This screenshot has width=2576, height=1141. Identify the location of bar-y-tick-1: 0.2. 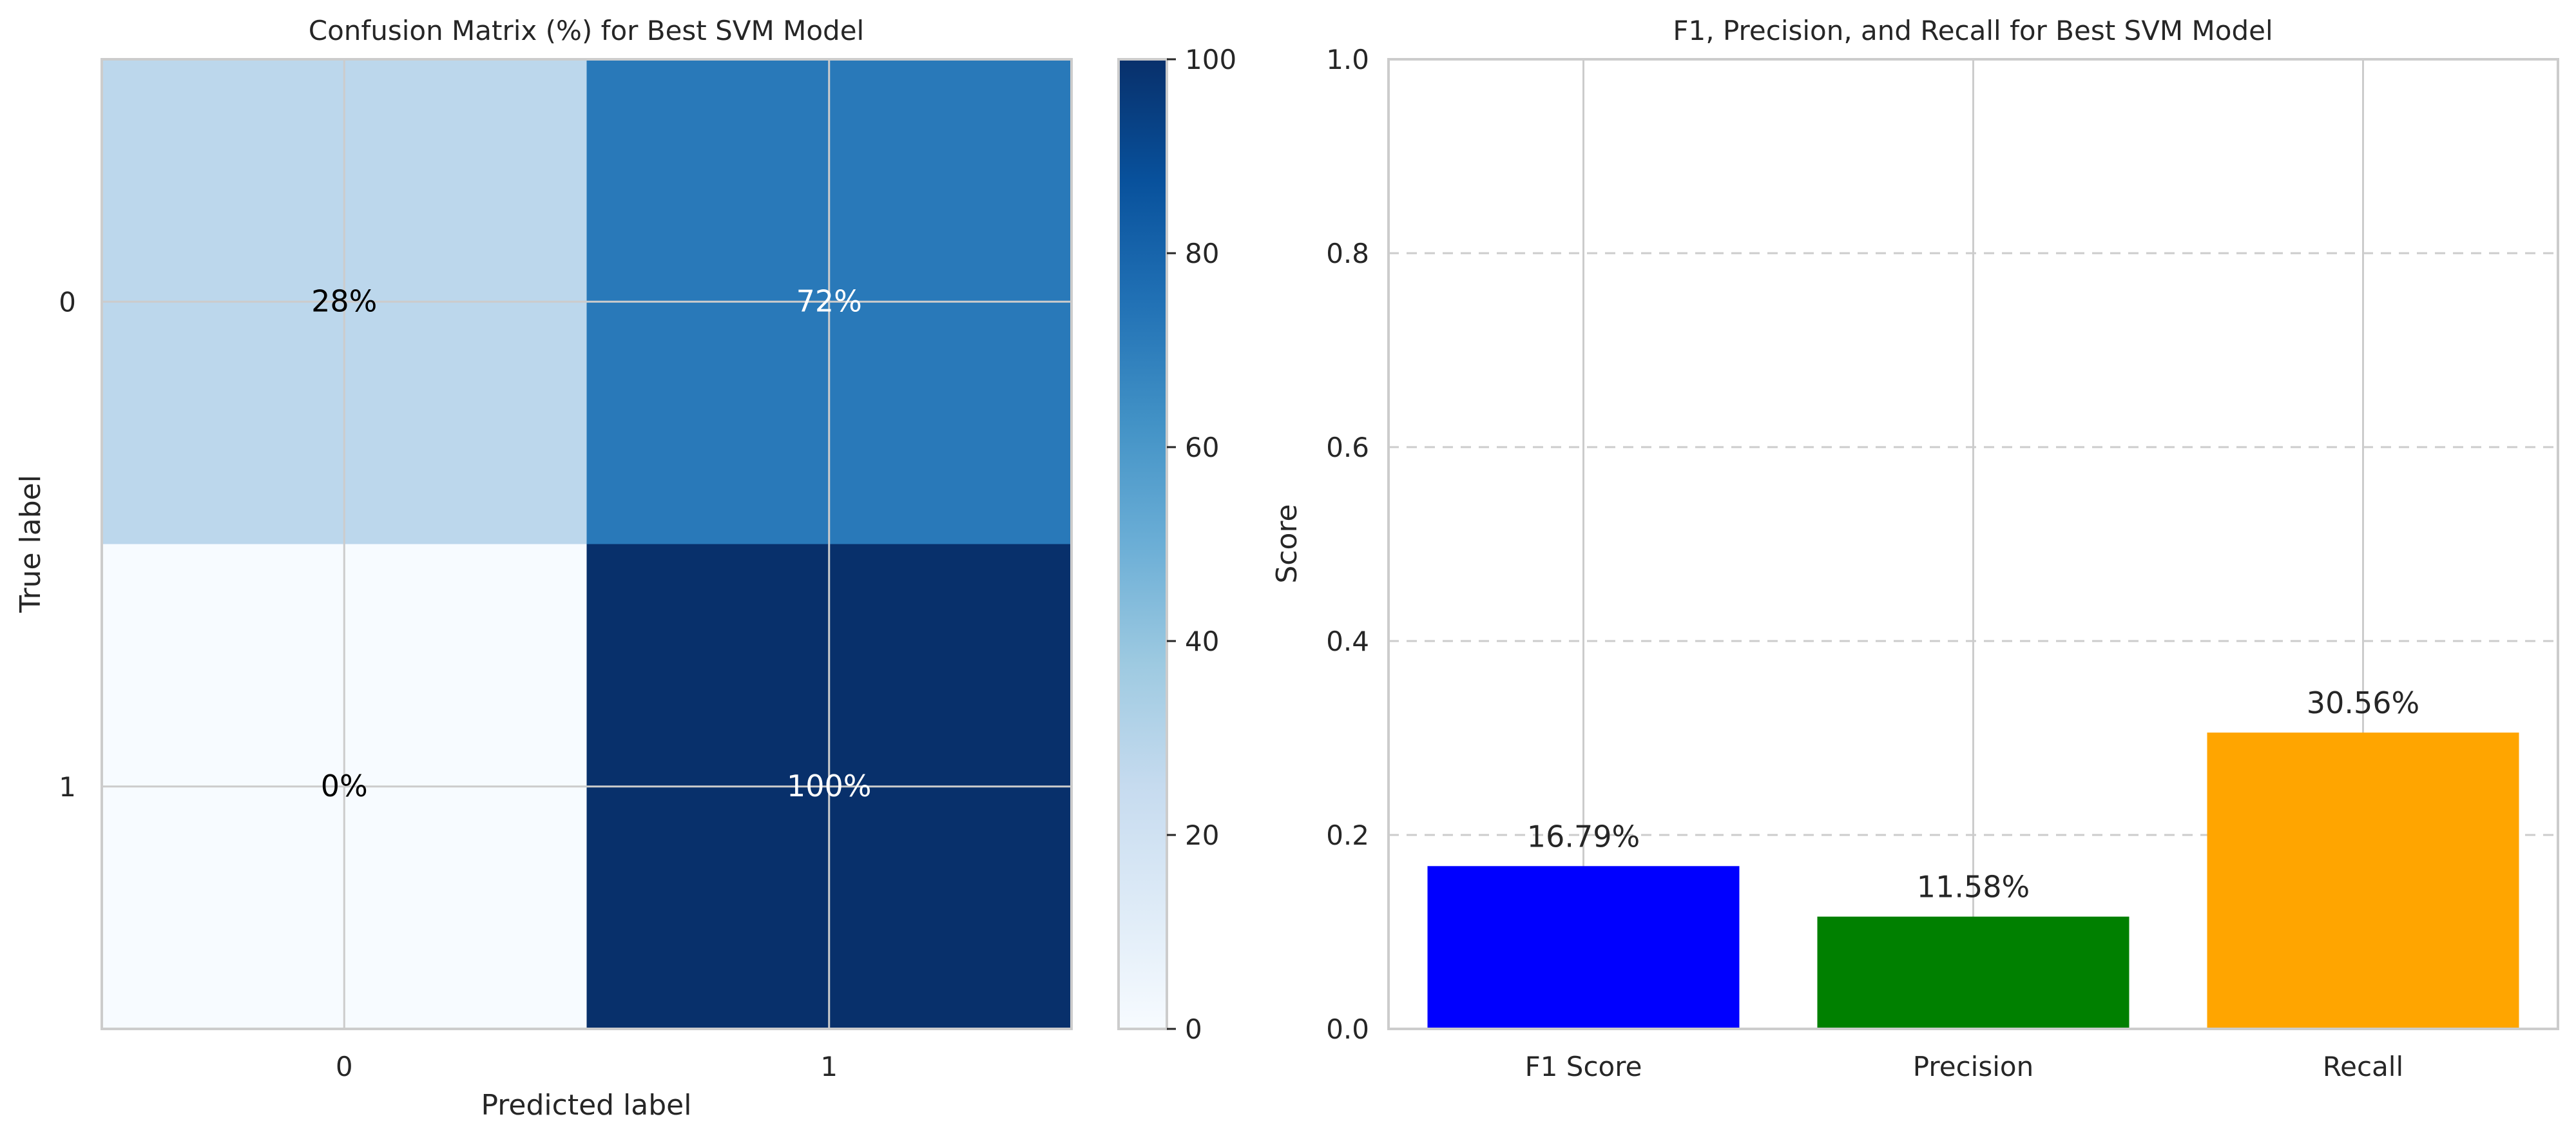
(1348, 835).